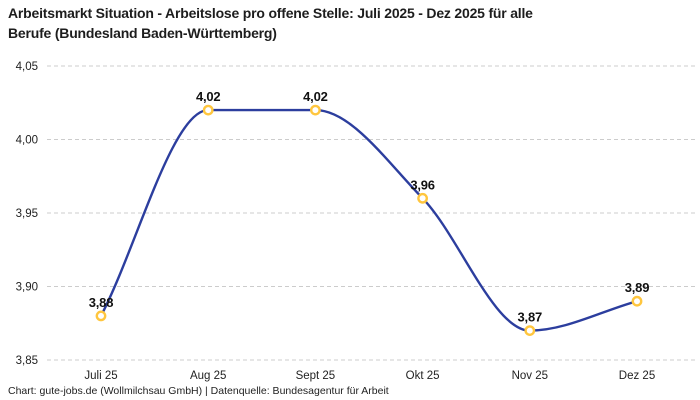 This screenshot has height=400, width=700. What do you see at coordinates (422, 184) in the screenshot?
I see `data-point-label: 3,96` at bounding box center [422, 184].